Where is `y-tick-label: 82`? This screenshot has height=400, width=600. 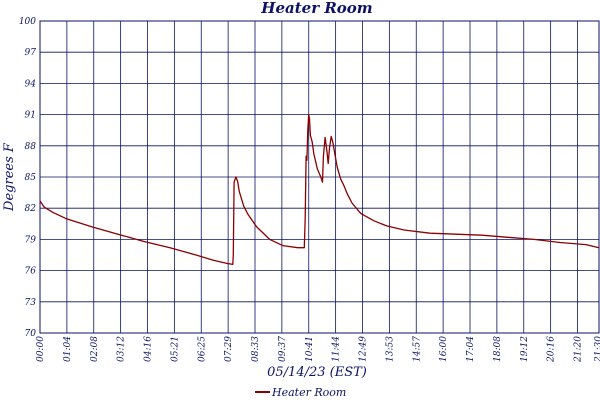
y-tick-label: 82 is located at coordinates (31, 209).